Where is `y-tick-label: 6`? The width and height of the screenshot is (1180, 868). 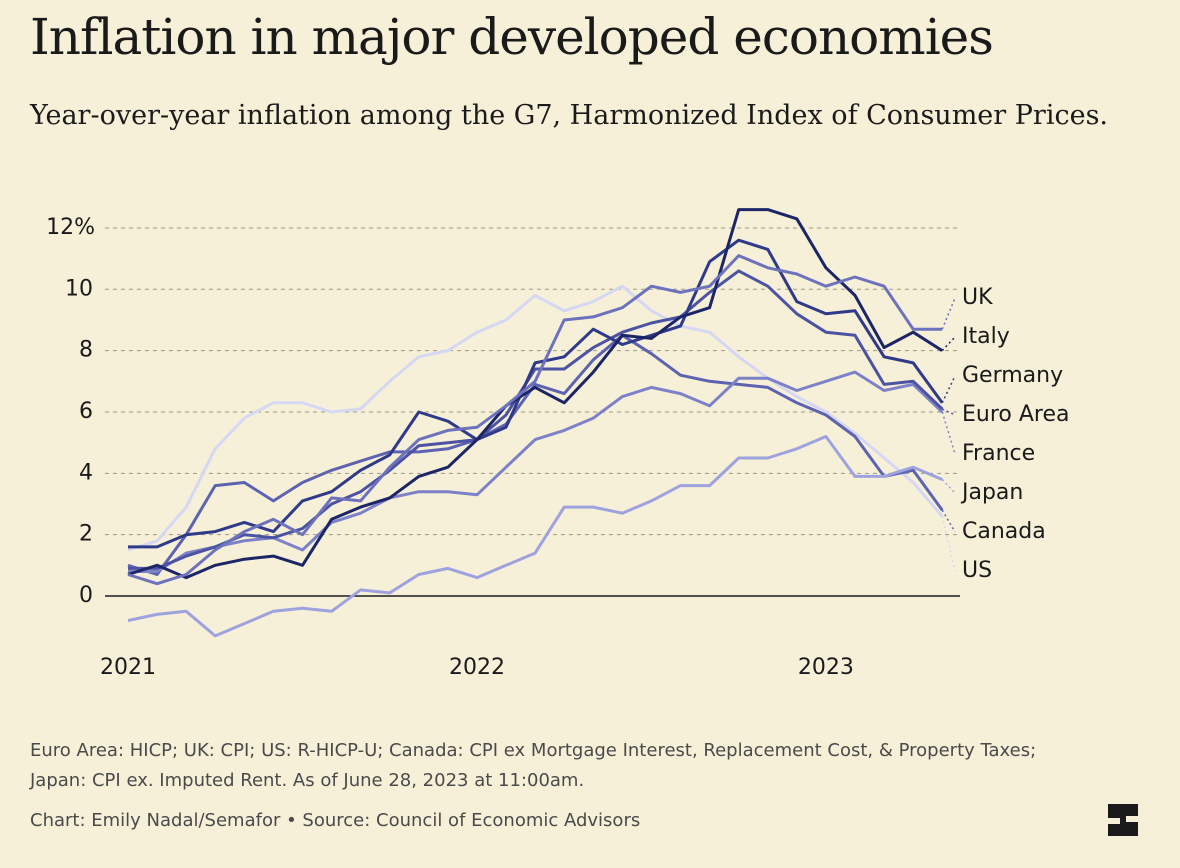 y-tick-label: 6 is located at coordinates (86, 411).